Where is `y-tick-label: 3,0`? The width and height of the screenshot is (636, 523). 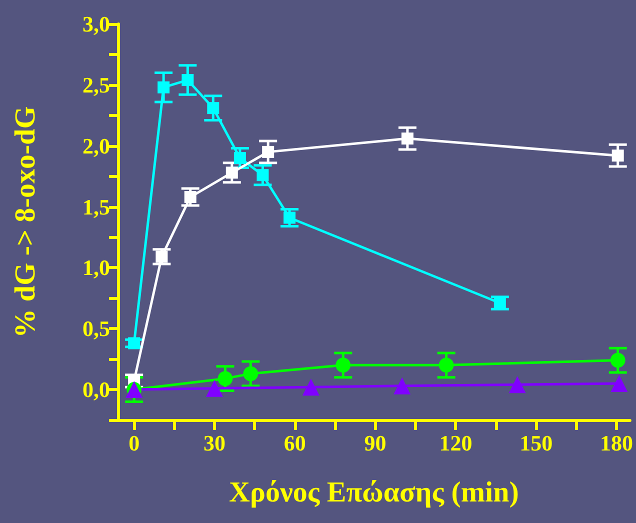 y-tick-label: 3,0 is located at coordinates (96, 24).